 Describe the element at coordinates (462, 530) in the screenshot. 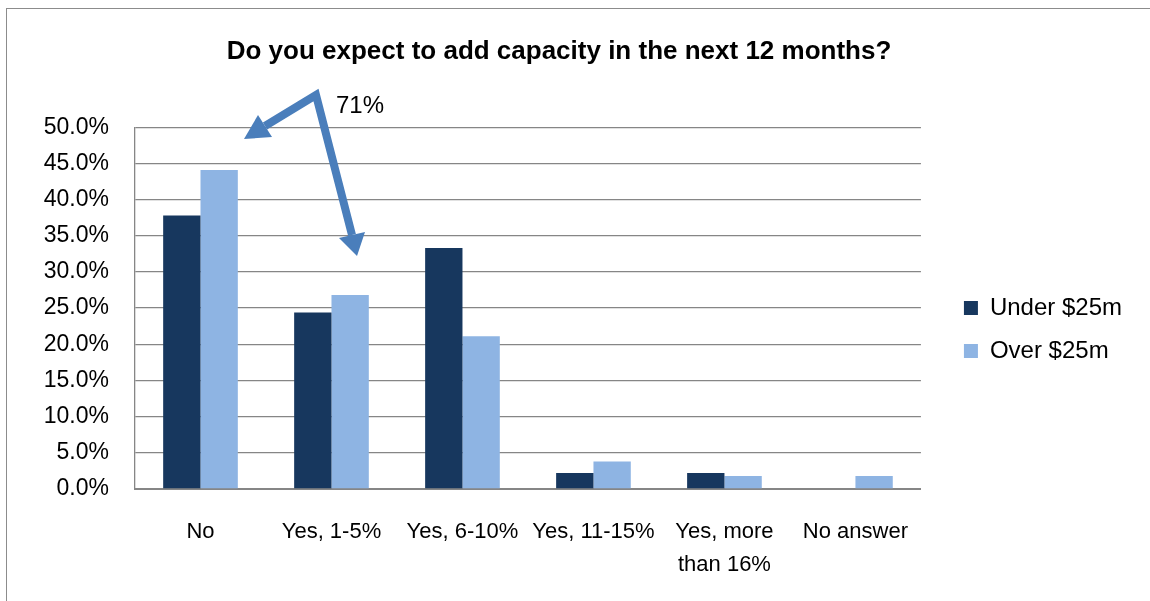

I see `x-tick-label: Yes, 6-10%` at that location.